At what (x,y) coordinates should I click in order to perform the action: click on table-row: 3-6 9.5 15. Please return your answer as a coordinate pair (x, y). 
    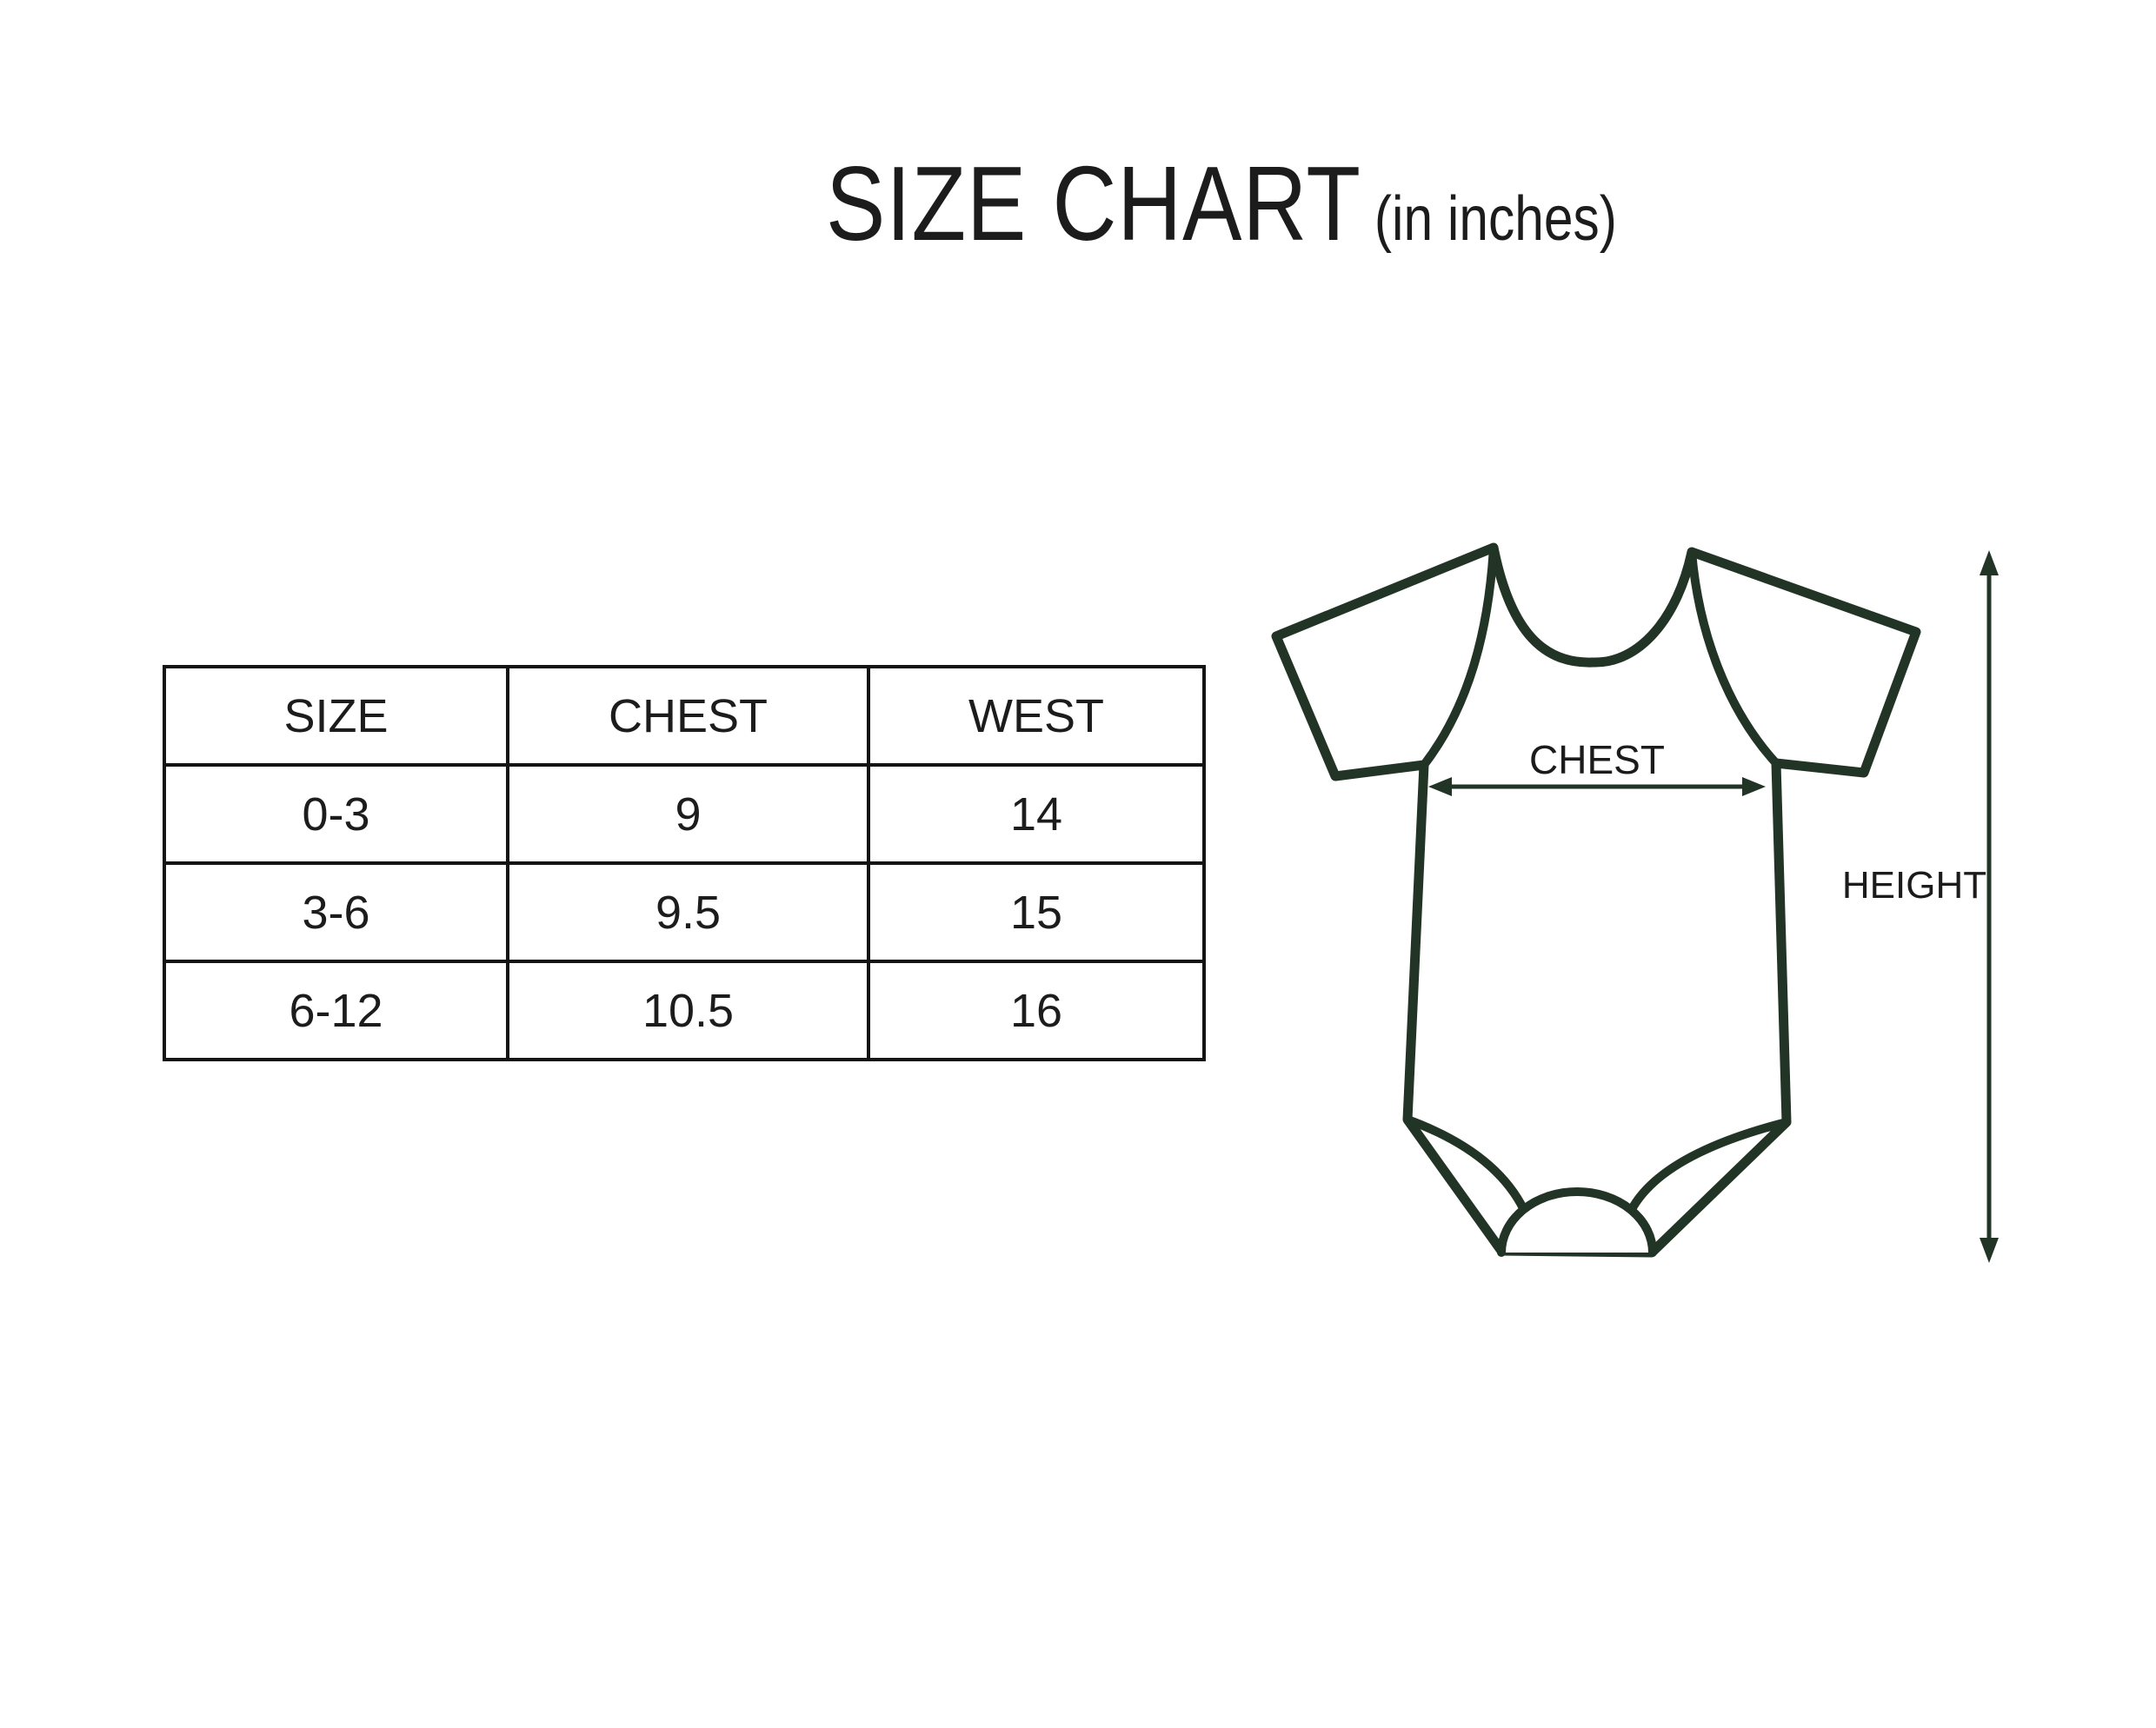
    Looking at the image, I should click on (684, 912).